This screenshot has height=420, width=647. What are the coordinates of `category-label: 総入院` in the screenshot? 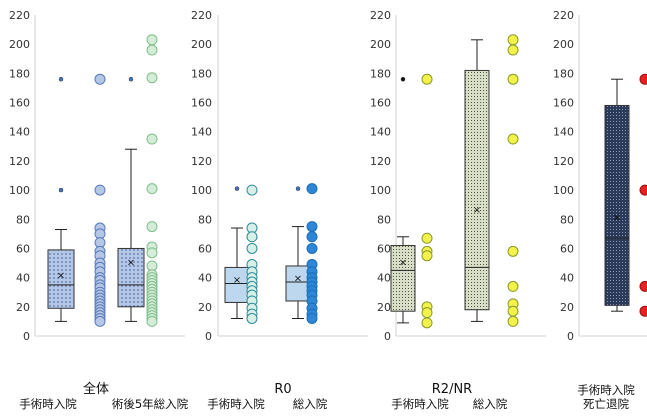 It's located at (310, 404).